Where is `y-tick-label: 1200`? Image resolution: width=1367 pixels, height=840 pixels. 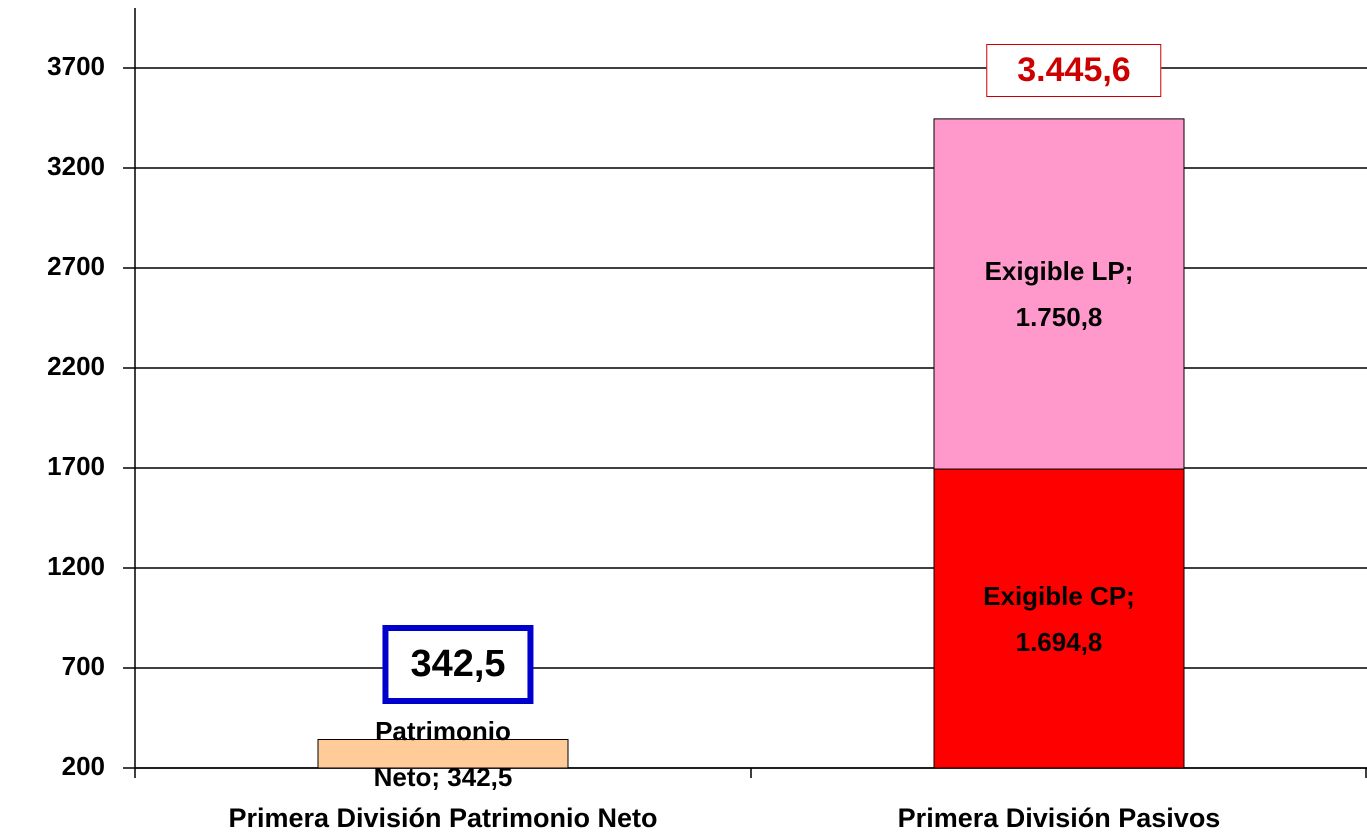 y-tick-label: 1200 is located at coordinates (76, 566).